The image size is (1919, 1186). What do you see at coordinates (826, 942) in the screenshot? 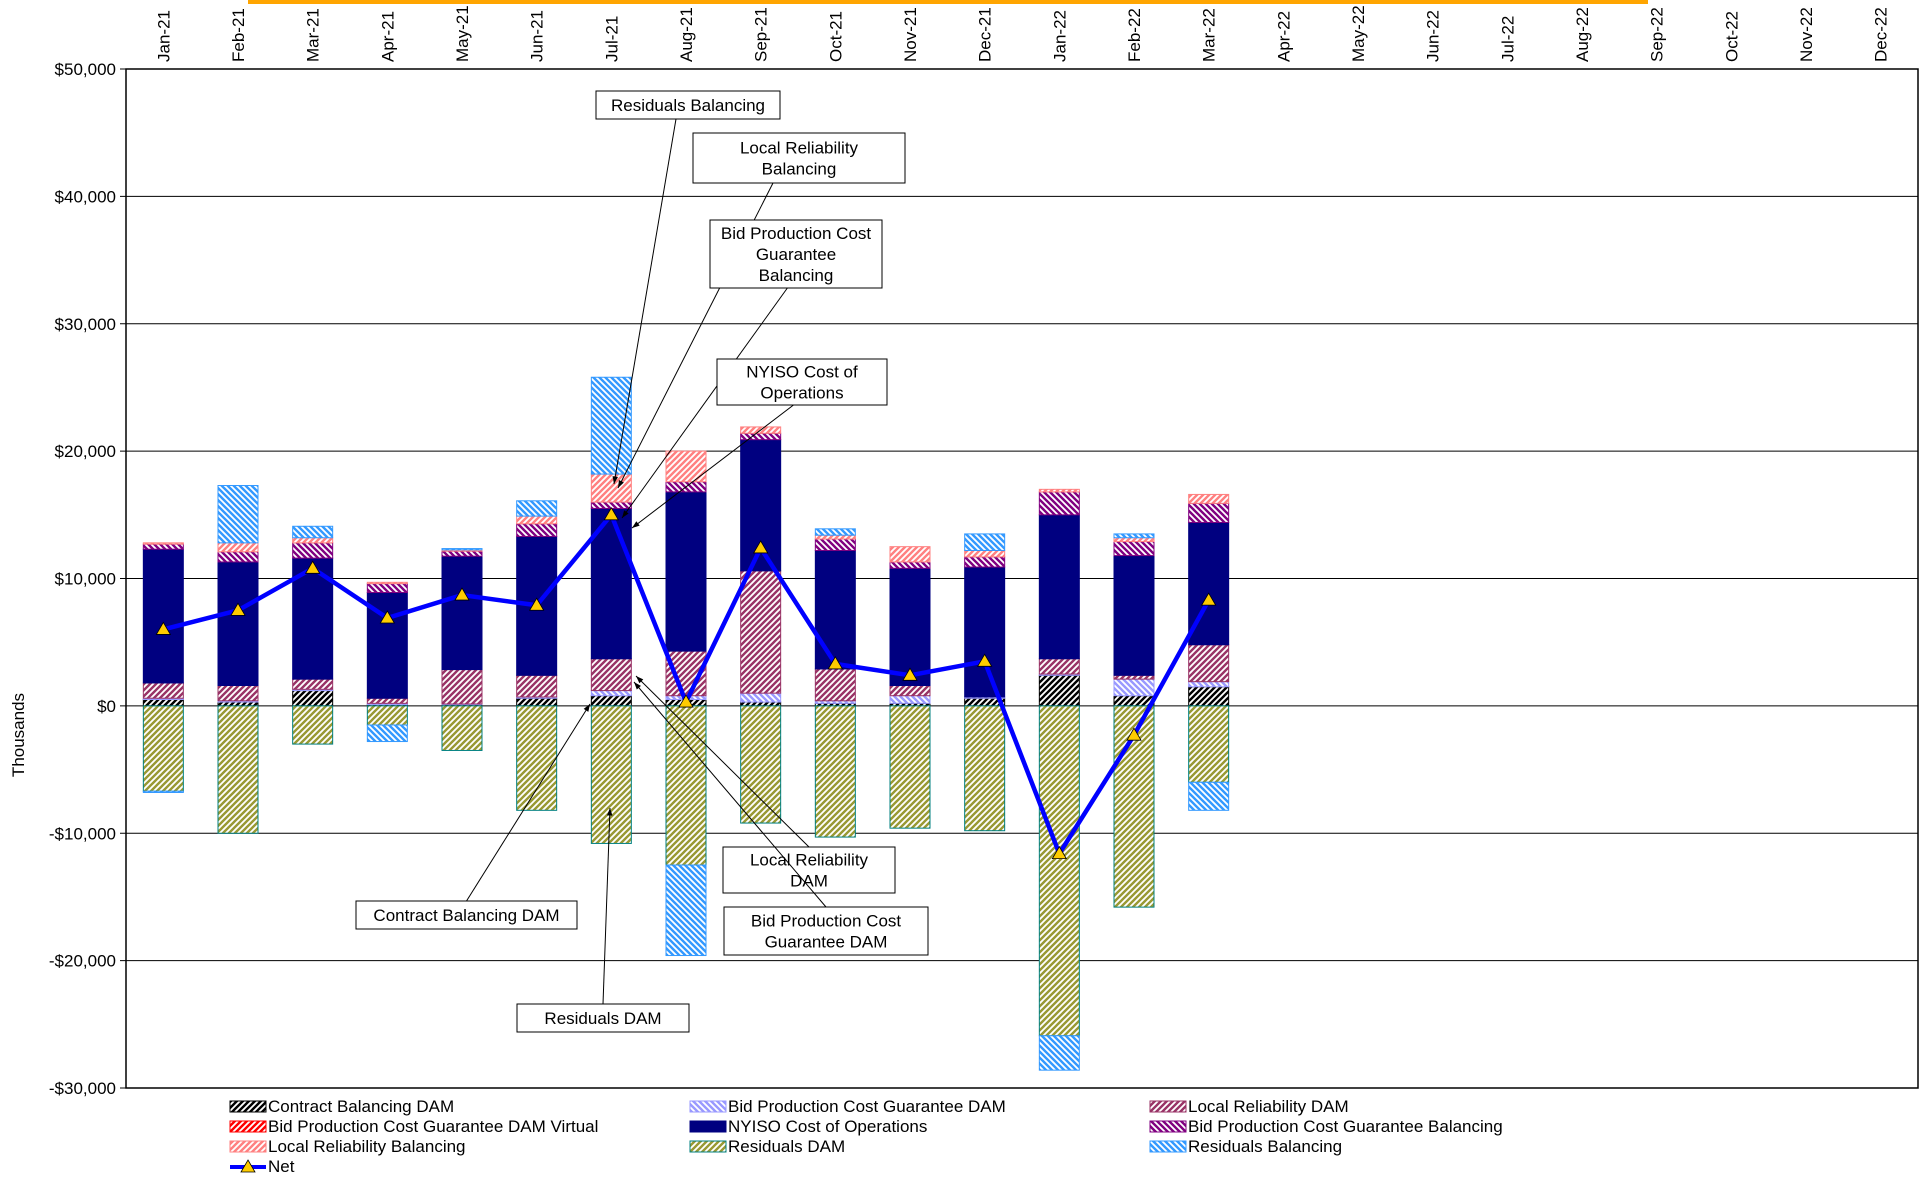
I see `annotation-text: Guarantee DAM` at bounding box center [826, 942].